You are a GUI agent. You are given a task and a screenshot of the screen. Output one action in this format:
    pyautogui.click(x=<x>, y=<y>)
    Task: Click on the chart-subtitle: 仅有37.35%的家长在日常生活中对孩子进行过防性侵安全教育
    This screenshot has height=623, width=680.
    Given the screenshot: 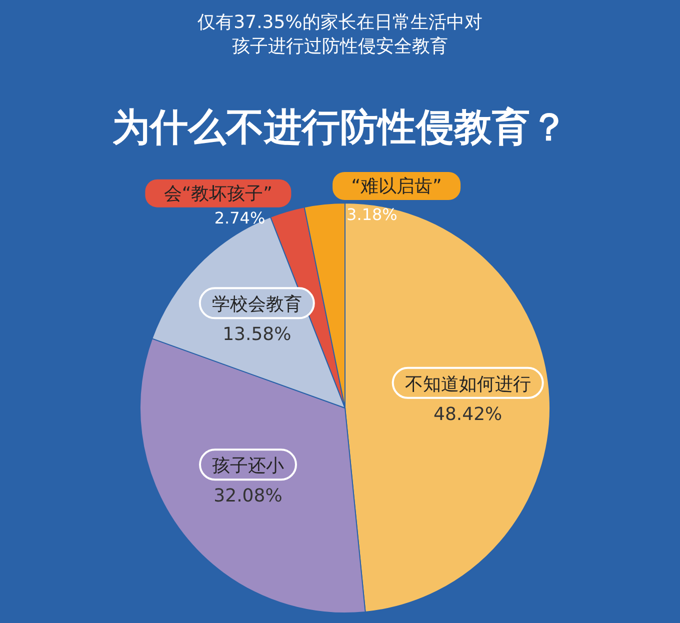 What is the action you would take?
    pyautogui.click(x=340, y=34)
    